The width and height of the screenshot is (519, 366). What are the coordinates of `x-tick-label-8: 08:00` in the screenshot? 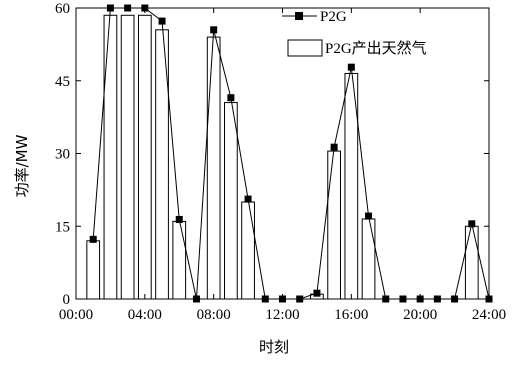 It's located at (214, 315).